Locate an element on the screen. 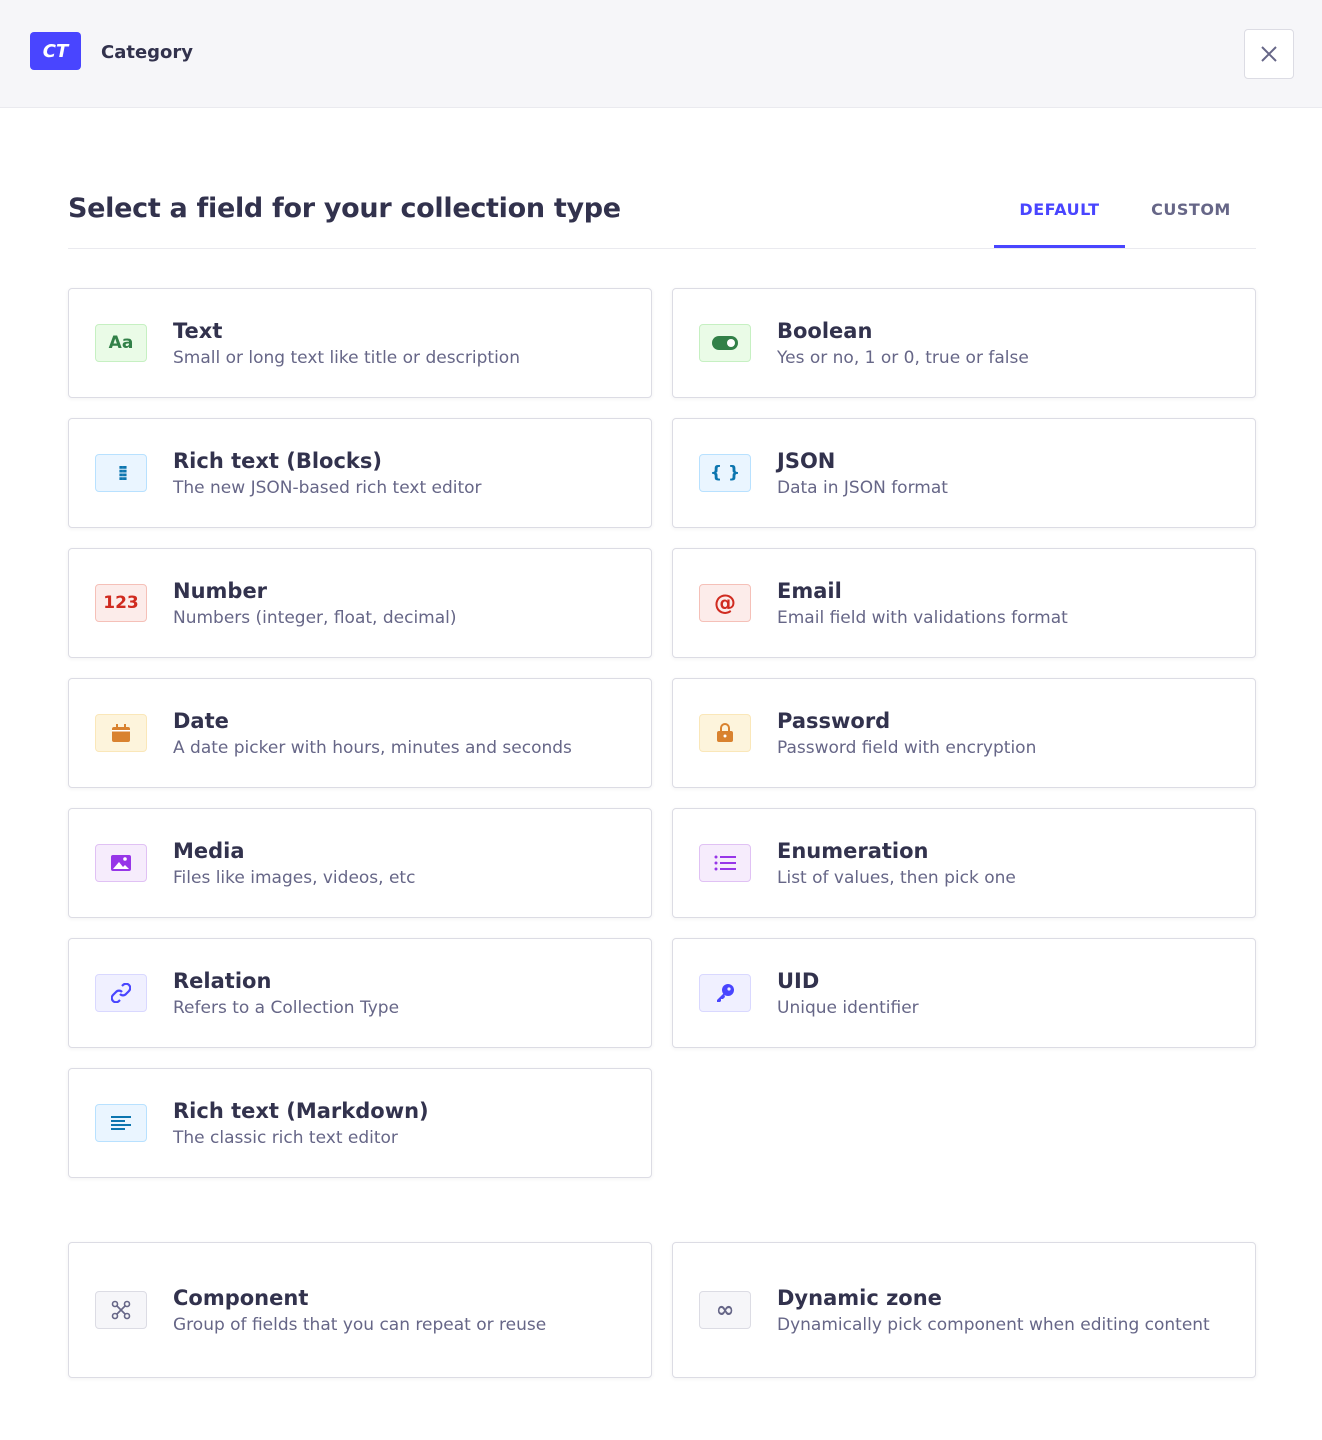 This screenshot has height=1440, width=1322. field-card-media: Media Files like images, videos, etc is located at coordinates (360, 863).